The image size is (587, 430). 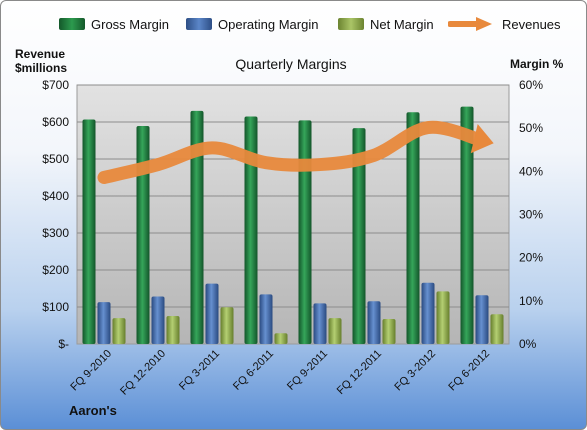 I want to click on legend-label-operating-margin: Operating Margin, so click(x=268, y=24).